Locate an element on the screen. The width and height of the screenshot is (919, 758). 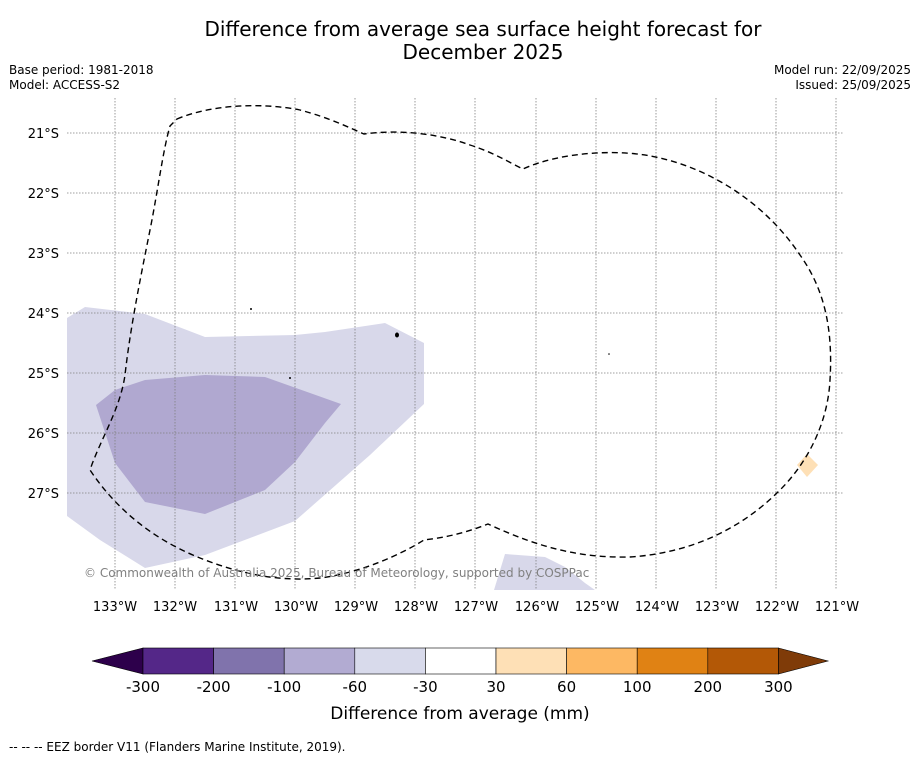
latitude-labels: 21°S 22°S 23°S 24°S 25°S 26°S 27°S is located at coordinates (43, 314).